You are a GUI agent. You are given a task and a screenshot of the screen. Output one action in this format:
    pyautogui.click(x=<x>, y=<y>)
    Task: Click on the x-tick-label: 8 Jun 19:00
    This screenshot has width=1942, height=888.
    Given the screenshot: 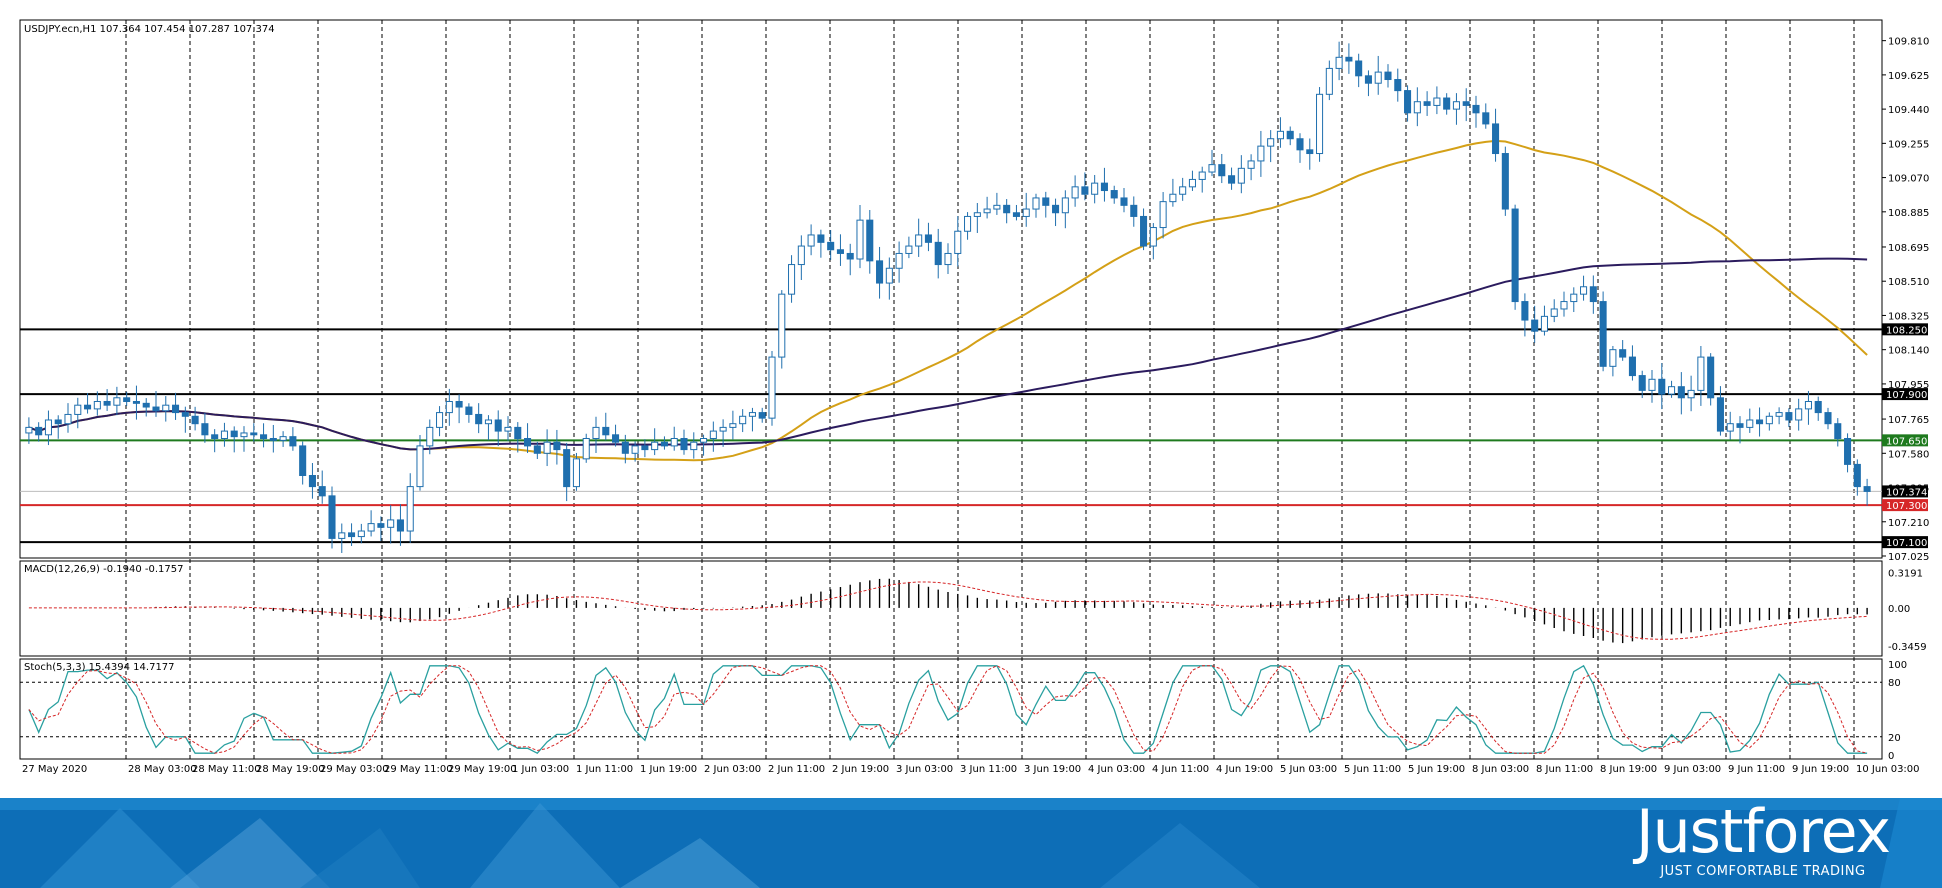 What is the action you would take?
    pyautogui.click(x=1628, y=769)
    